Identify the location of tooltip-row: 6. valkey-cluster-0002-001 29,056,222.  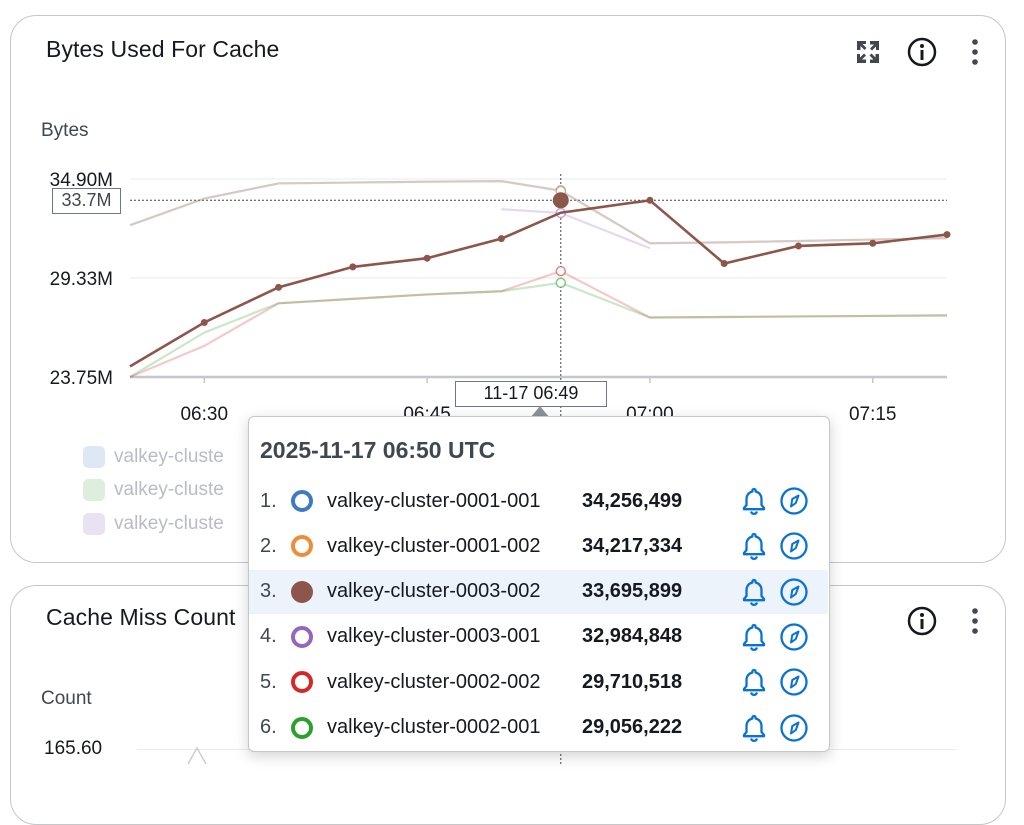
(538, 728).